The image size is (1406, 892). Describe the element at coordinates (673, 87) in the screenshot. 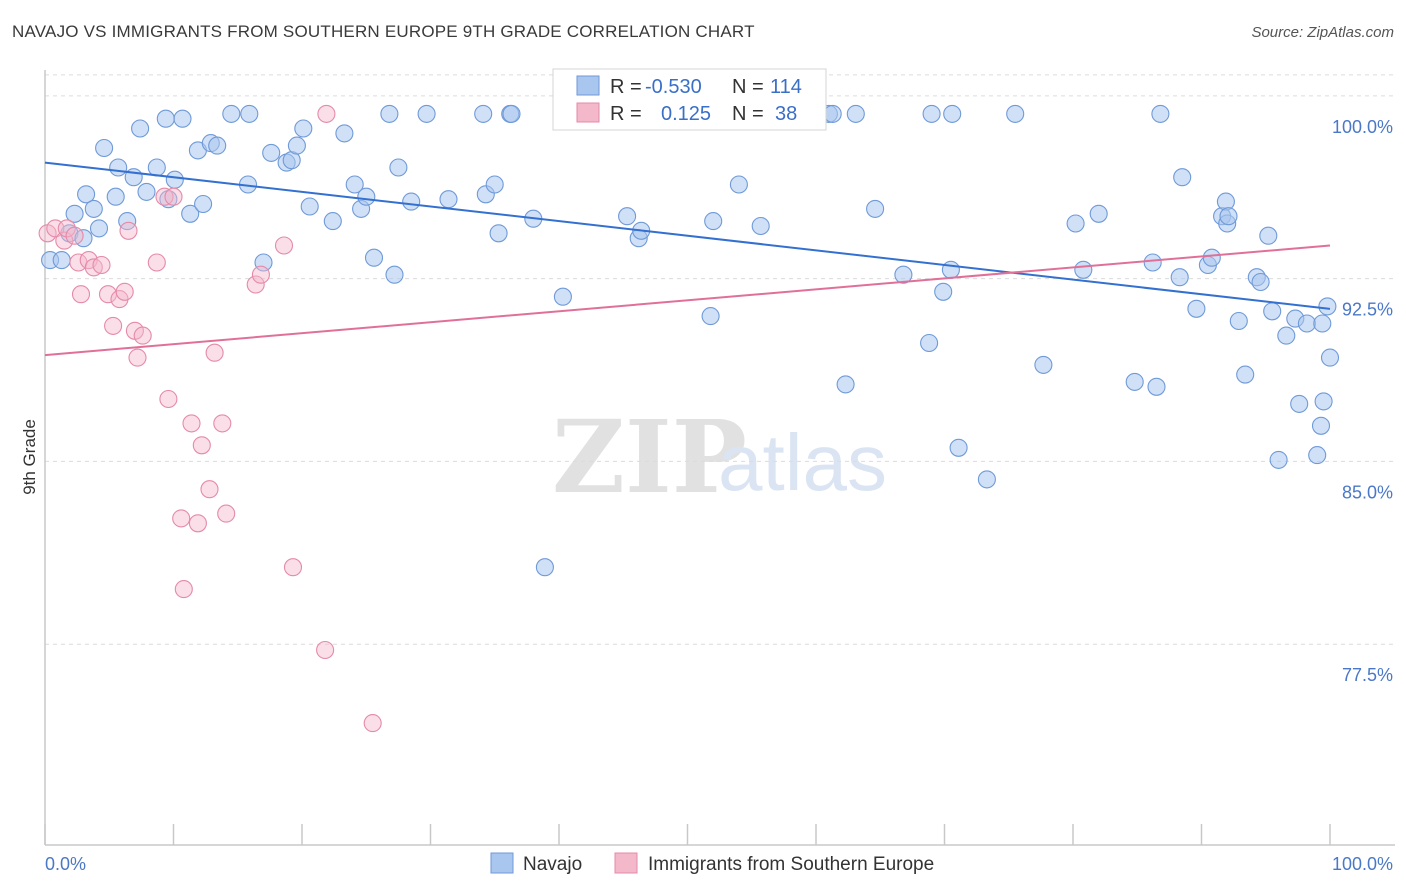

I see `legend-r-value-navajo: -0.530` at that location.